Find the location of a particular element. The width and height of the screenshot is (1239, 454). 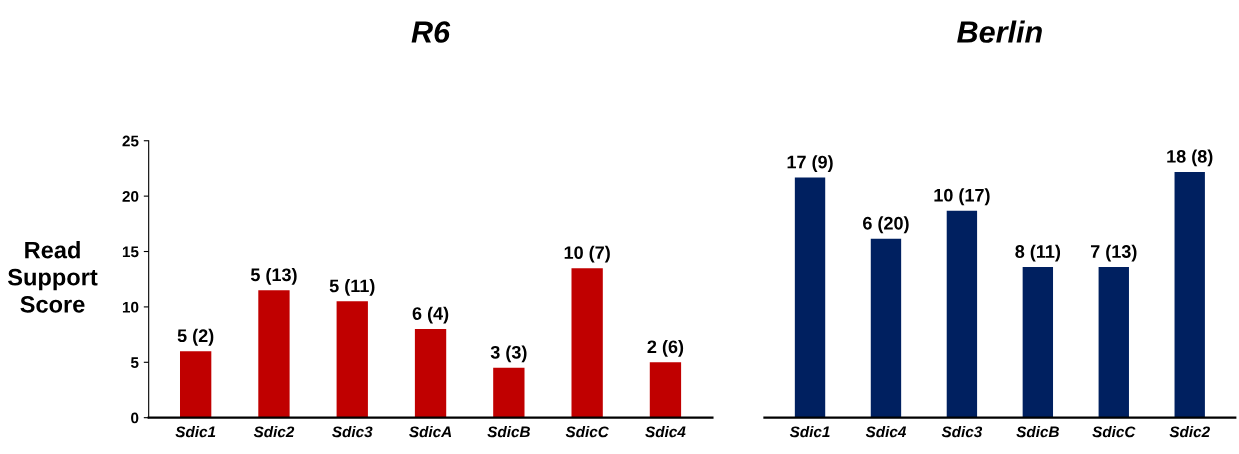

annotation: 10 (7) is located at coordinates (587, 254).